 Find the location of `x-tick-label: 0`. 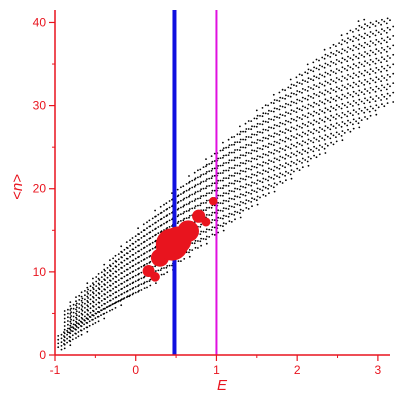

x-tick-label: 0 is located at coordinates (135, 370).